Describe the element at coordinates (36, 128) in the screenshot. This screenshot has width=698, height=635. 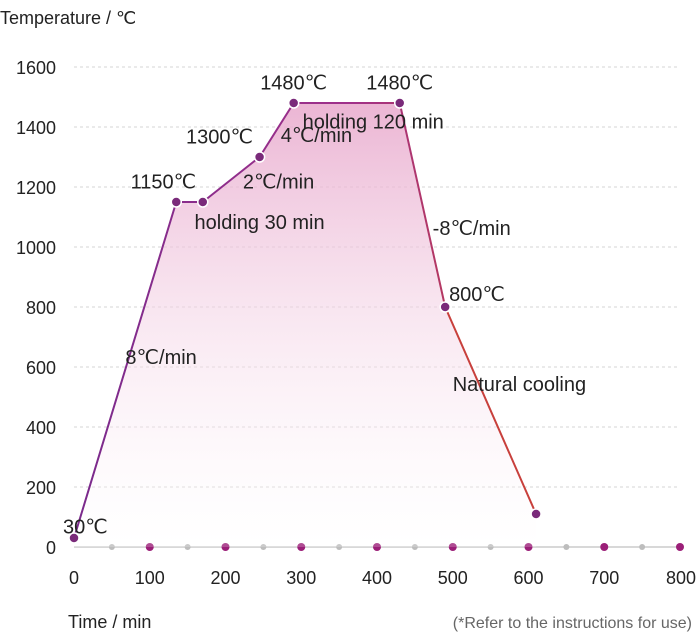
I see `y-tick-label: 1400` at that location.